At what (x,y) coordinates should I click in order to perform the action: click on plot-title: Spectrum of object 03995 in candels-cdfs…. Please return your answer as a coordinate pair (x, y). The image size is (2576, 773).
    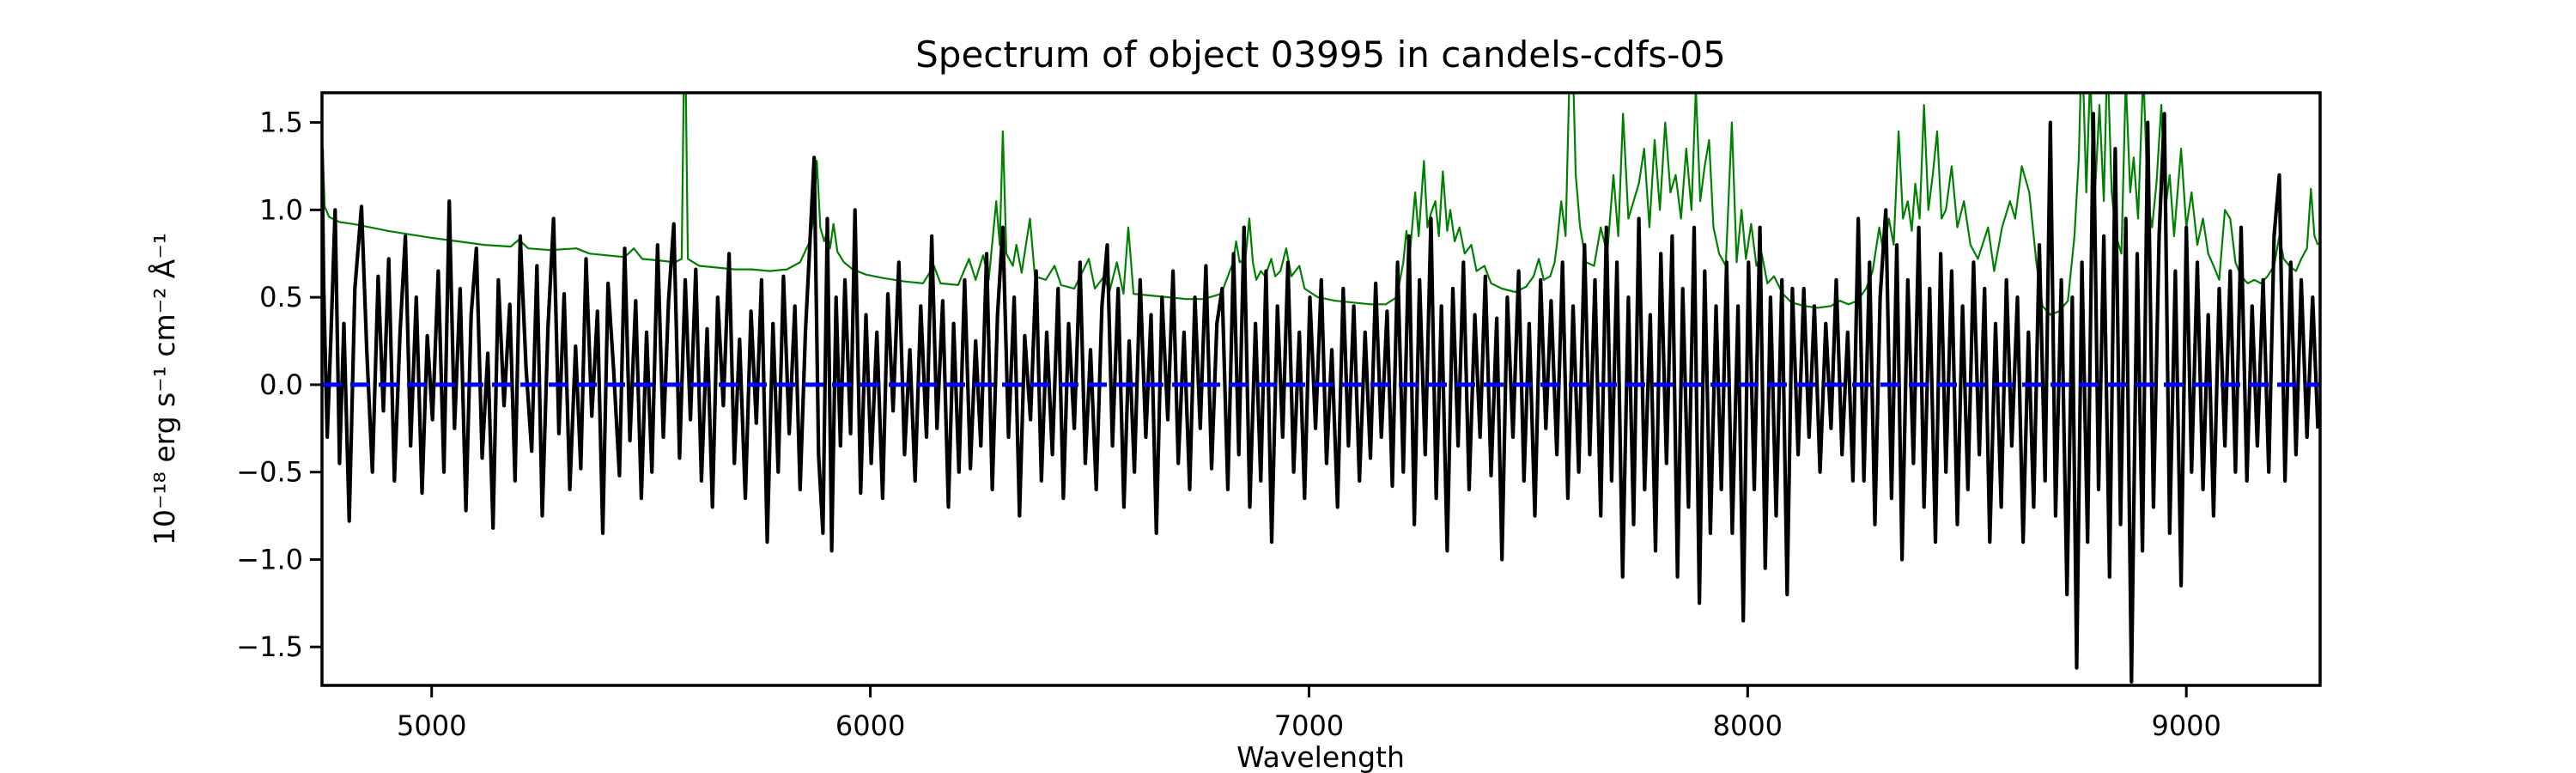
    Looking at the image, I should click on (1320, 55).